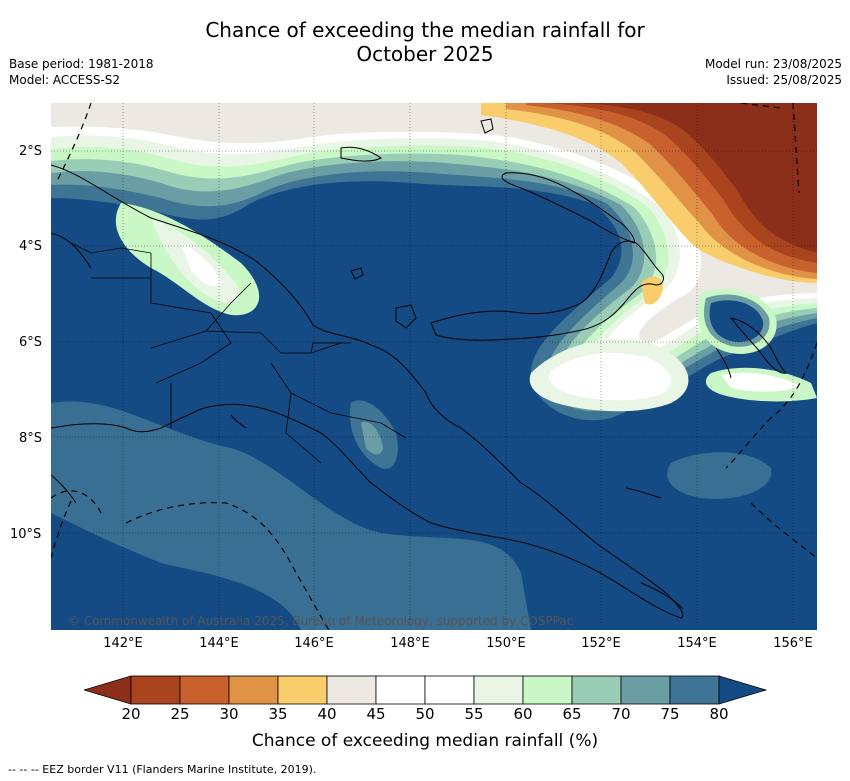 Image resolution: width=850 pixels, height=781 pixels. What do you see at coordinates (523, 714) in the screenshot?
I see `colorbar-tick: 60` at bounding box center [523, 714].